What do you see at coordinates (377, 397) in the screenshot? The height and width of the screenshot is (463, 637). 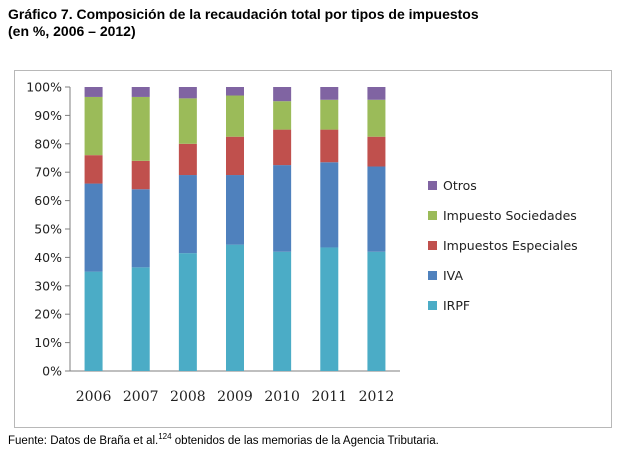 I see `x-tick-label-2012: 2012` at bounding box center [377, 397].